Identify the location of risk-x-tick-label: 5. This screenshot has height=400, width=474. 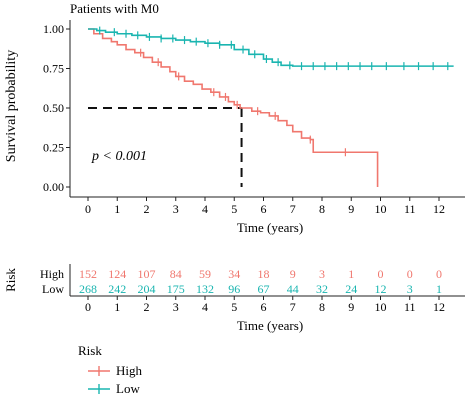
(234, 307).